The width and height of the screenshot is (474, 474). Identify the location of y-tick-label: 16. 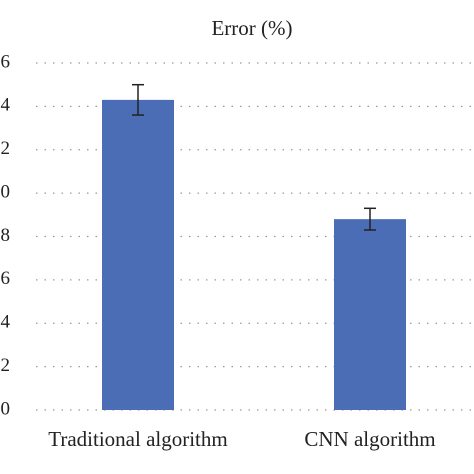
(5, 61).